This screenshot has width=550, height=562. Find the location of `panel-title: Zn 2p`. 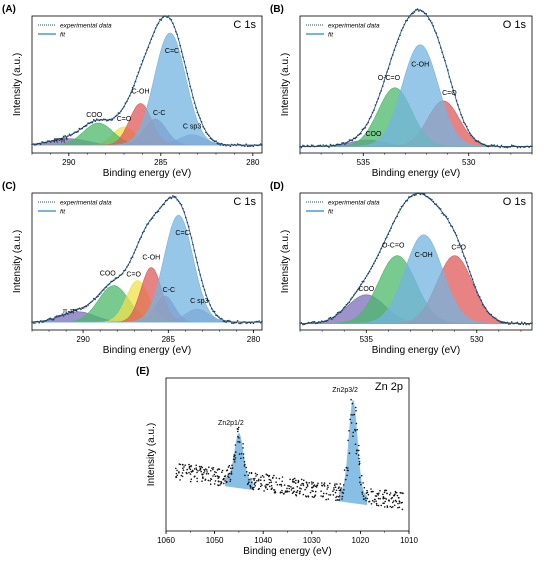

panel-title: Zn 2p is located at coordinates (389, 387).